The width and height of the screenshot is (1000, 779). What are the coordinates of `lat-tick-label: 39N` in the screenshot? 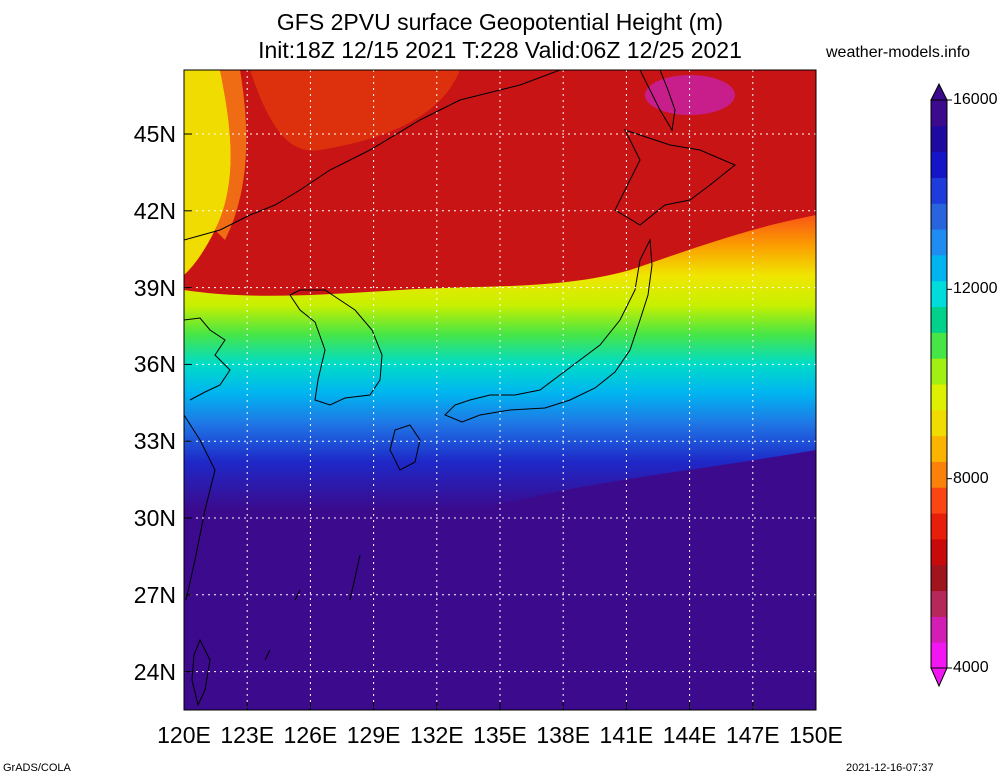 It's located at (154, 287).